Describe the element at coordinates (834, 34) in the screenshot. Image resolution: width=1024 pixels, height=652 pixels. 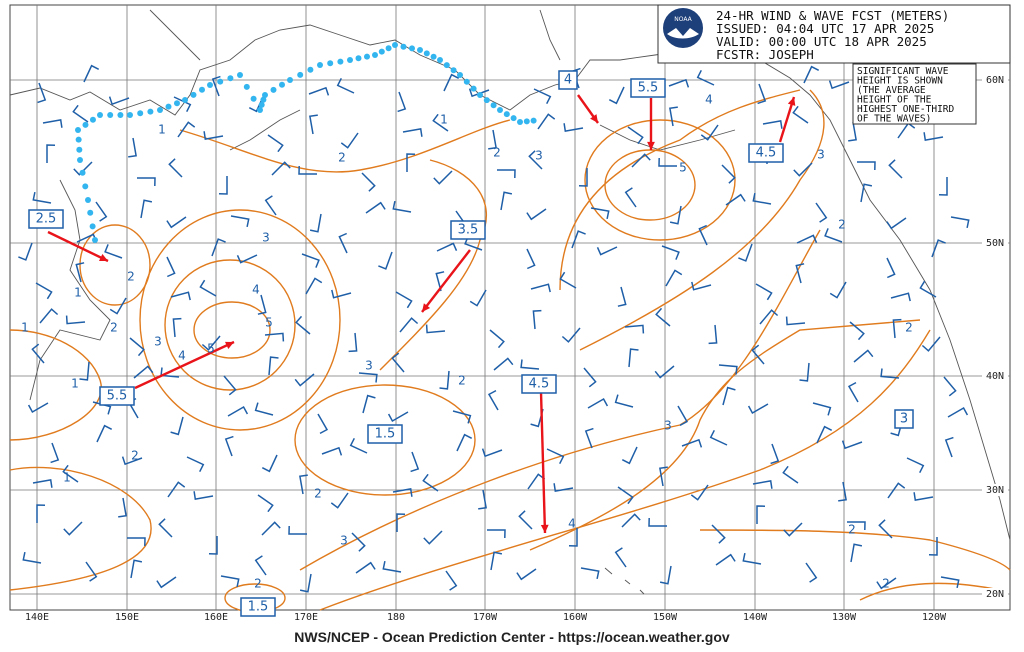
I see `header-box` at that location.